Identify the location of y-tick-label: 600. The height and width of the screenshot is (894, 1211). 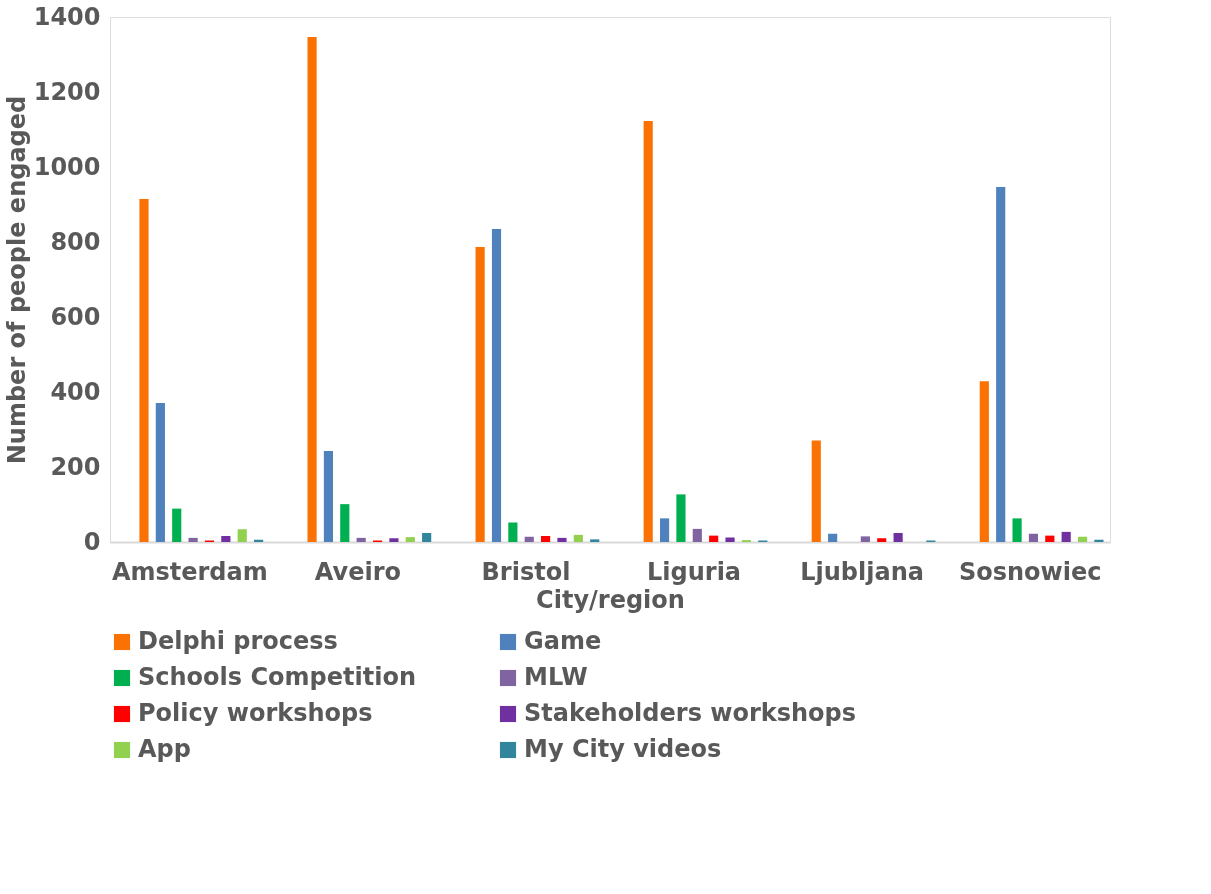
(75, 316).